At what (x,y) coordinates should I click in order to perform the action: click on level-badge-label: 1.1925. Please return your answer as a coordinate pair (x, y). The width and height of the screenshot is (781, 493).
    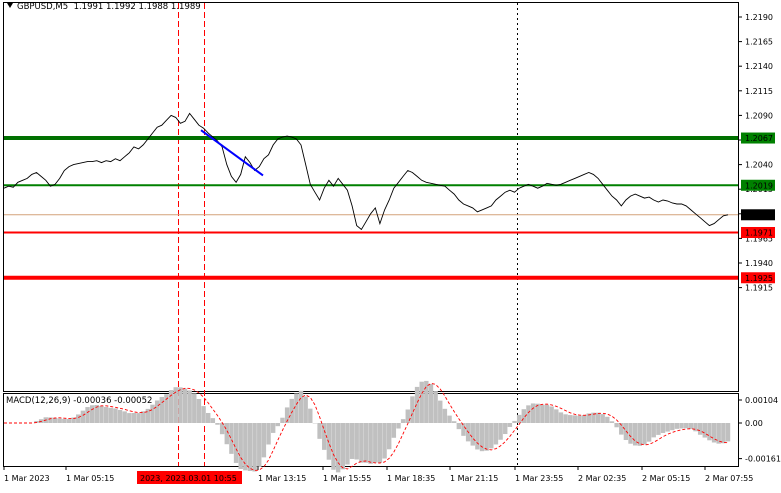
    Looking at the image, I should click on (759, 278).